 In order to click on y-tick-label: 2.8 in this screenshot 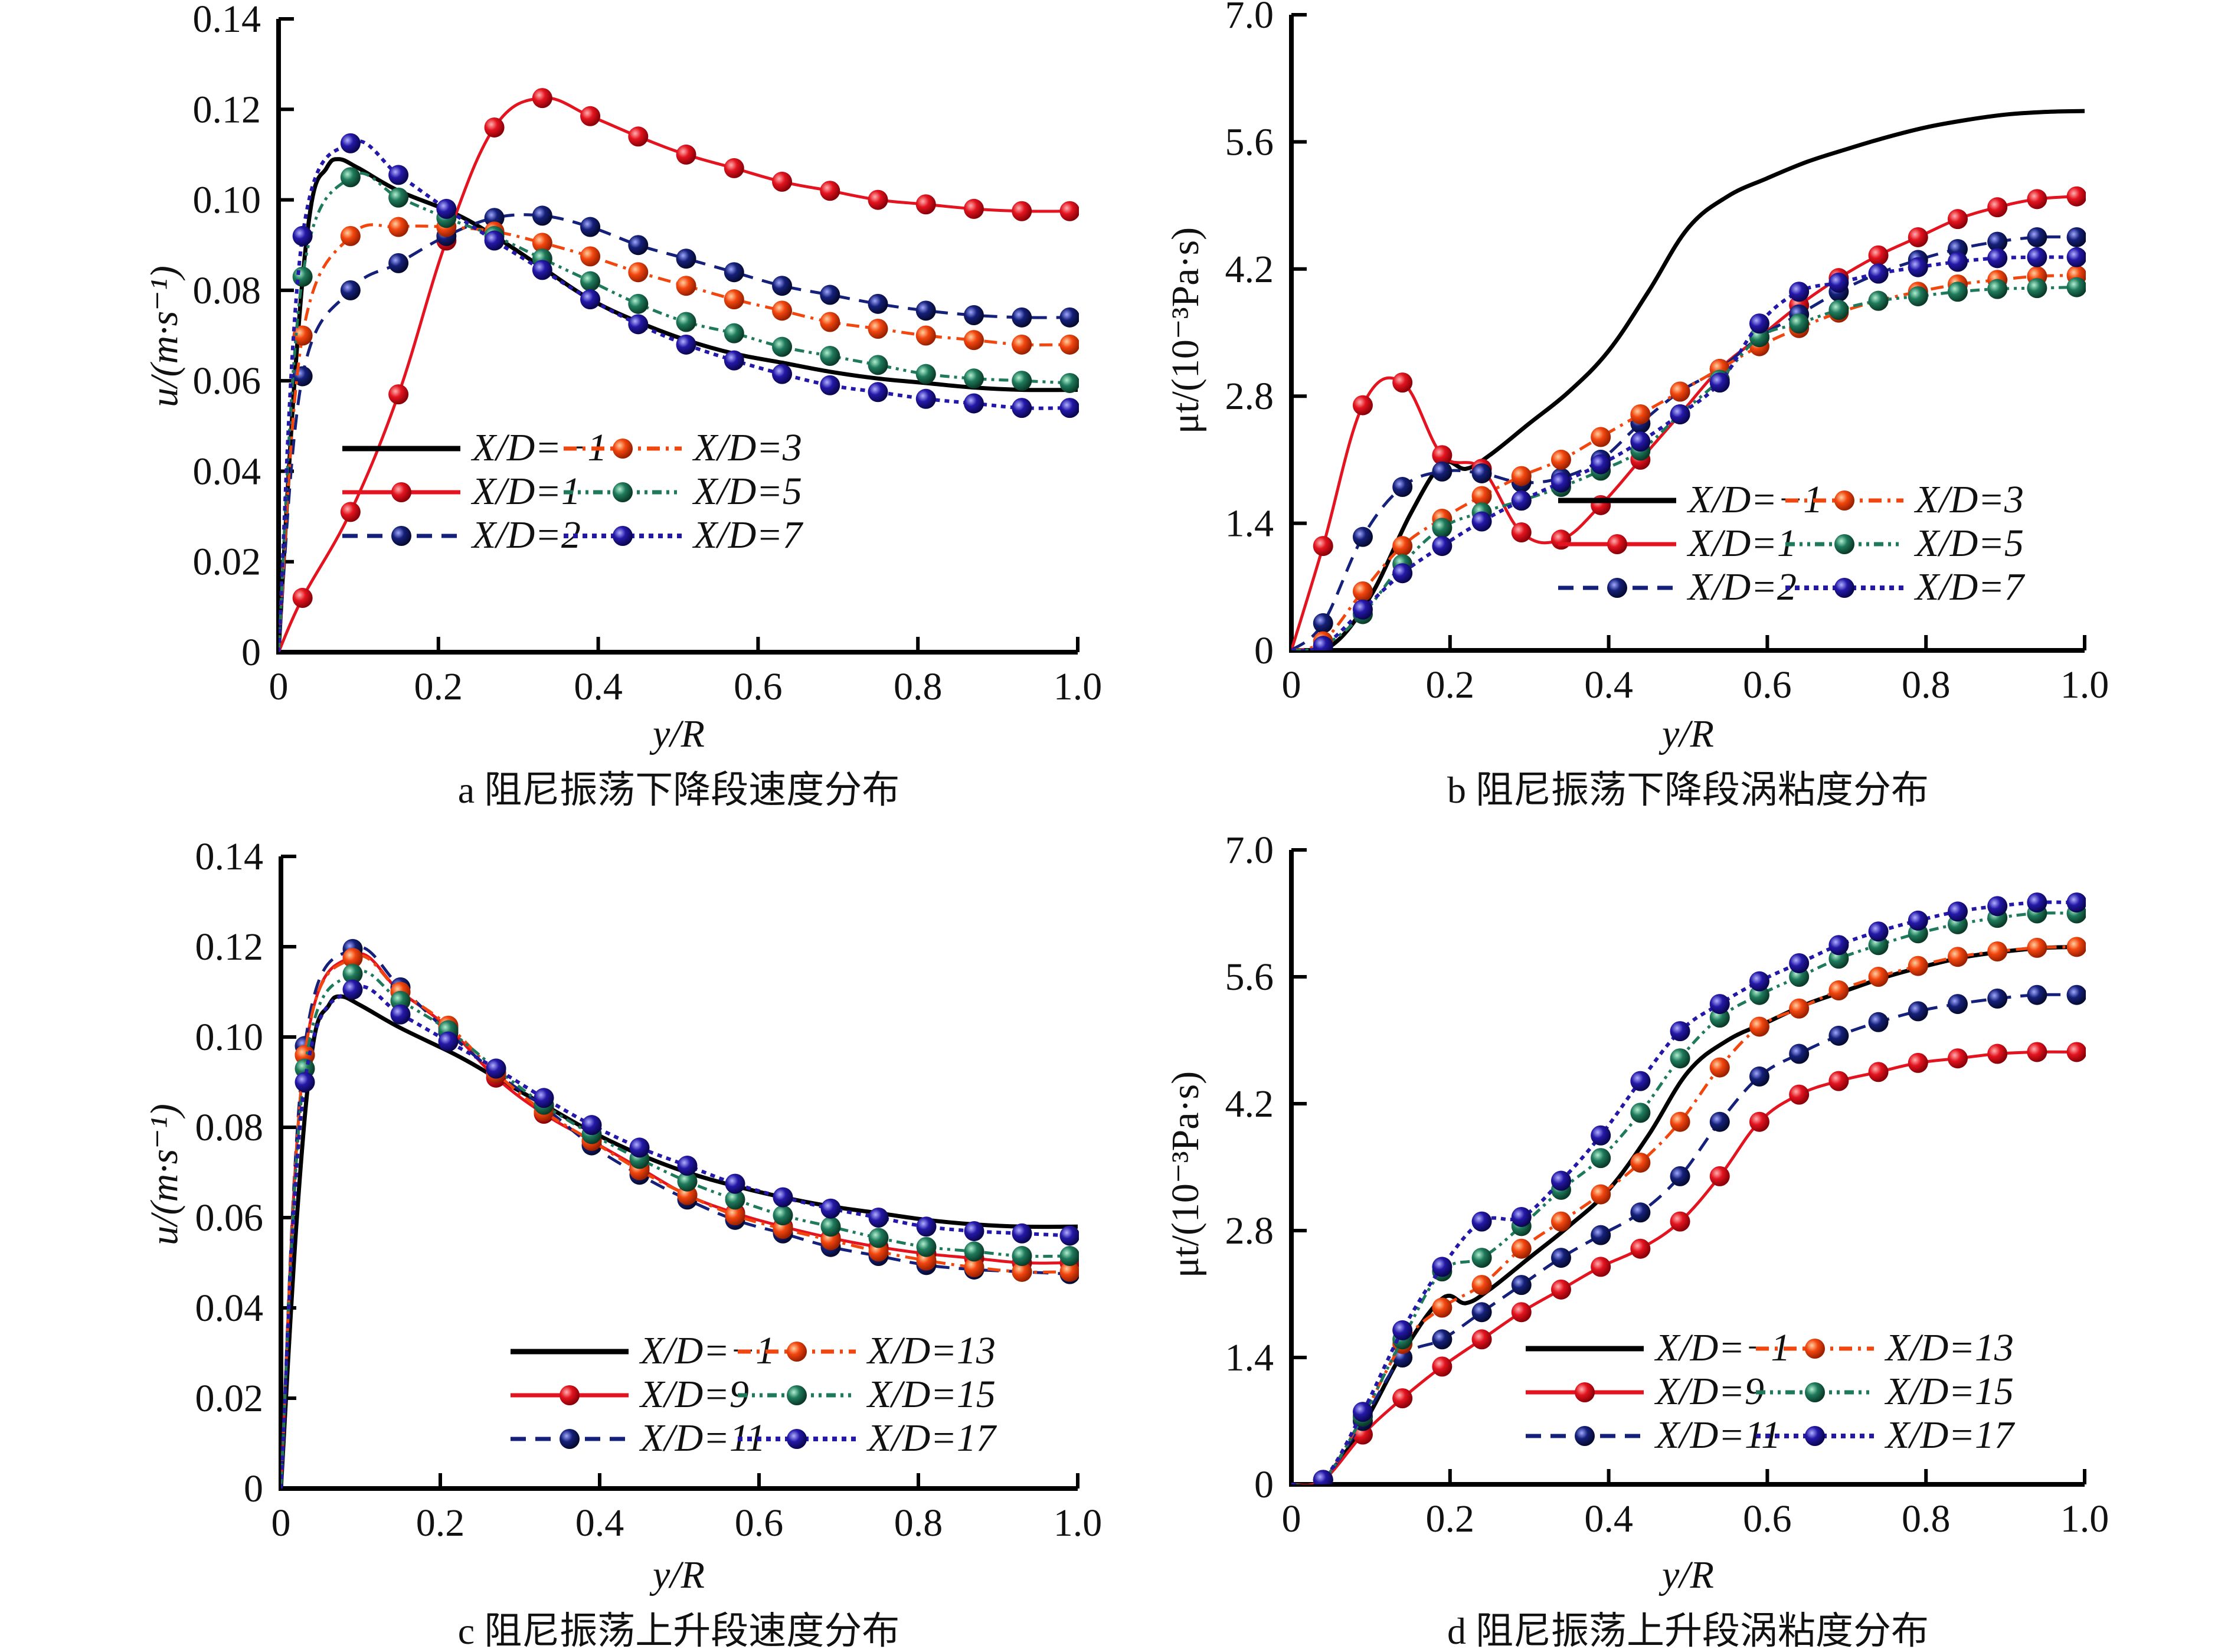, I will do `click(1249, 397)`.